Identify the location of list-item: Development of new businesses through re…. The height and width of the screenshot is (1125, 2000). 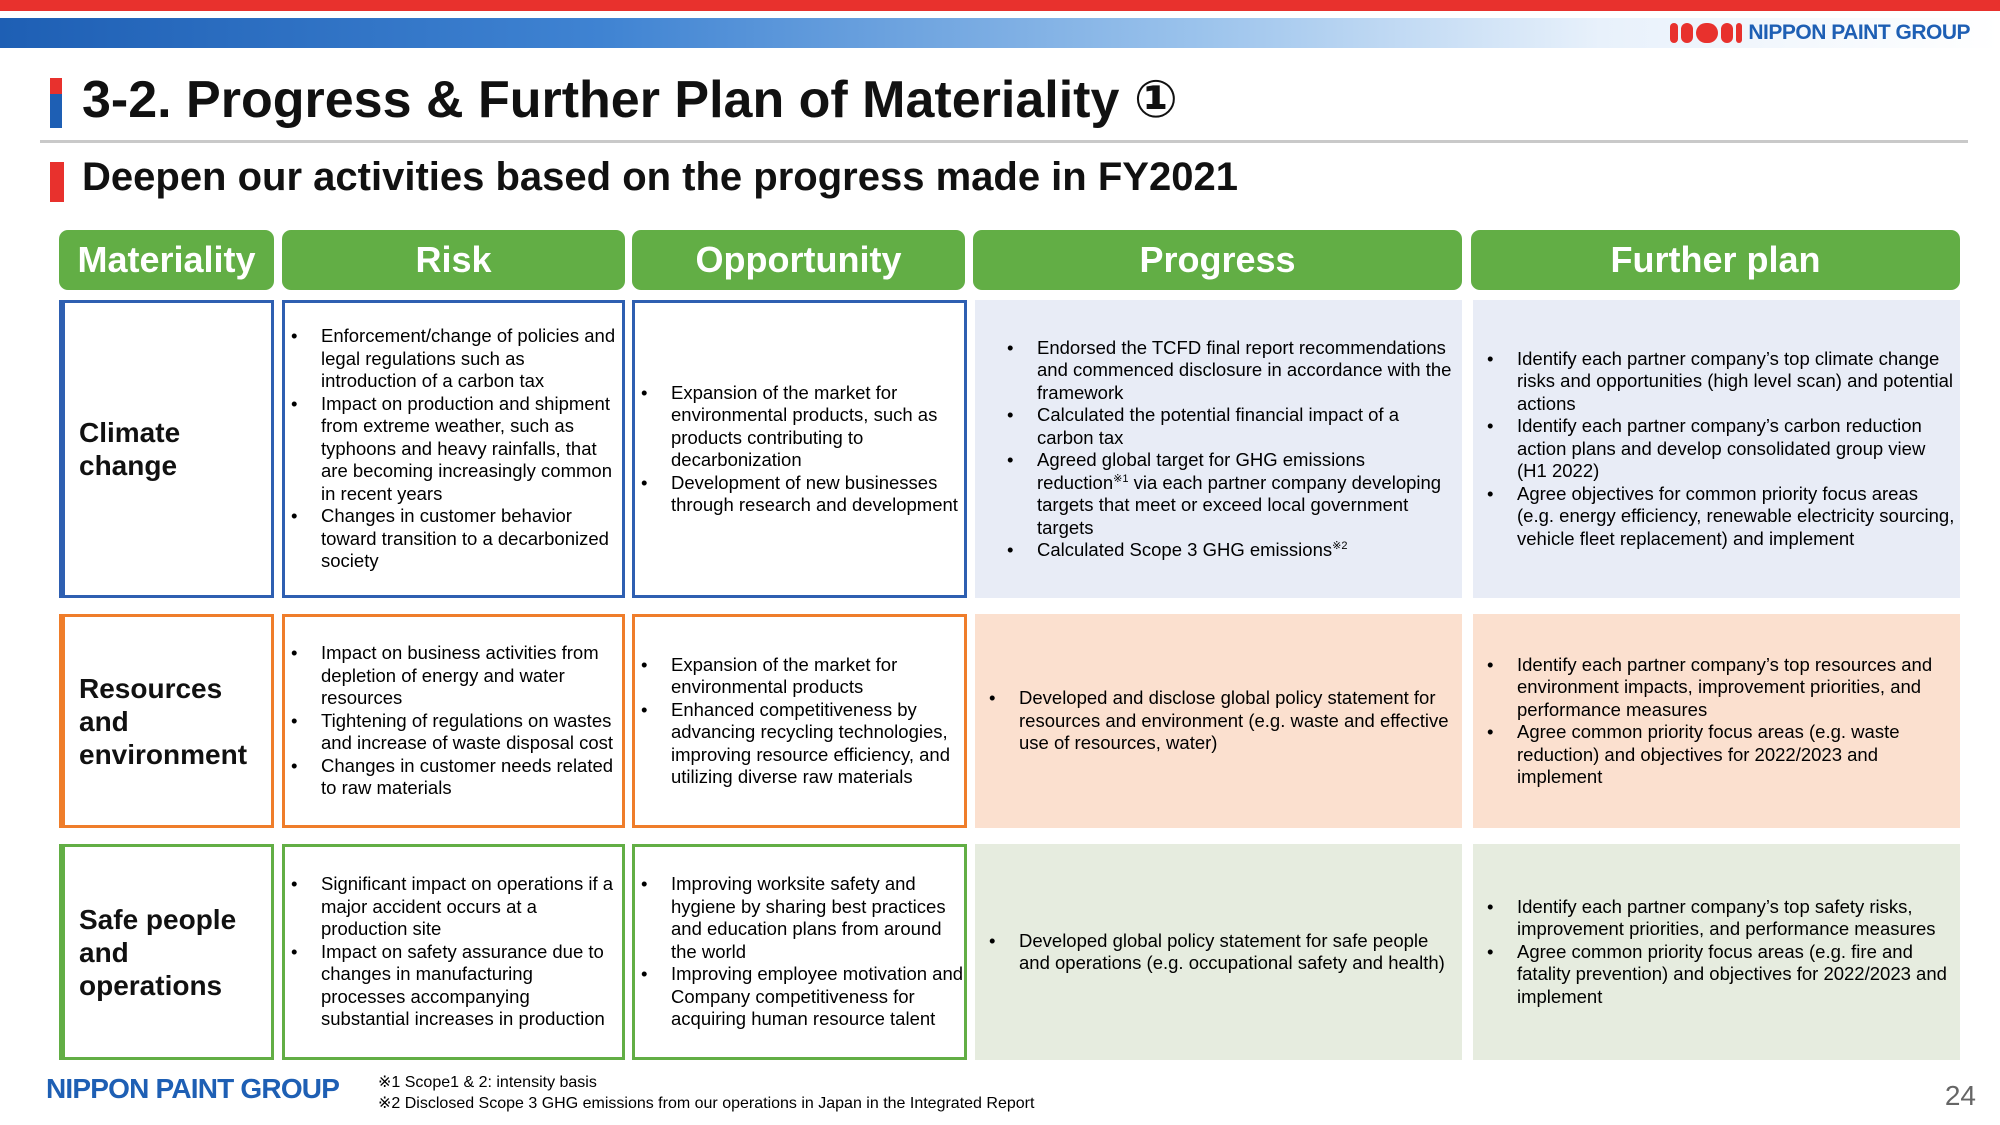
(802, 494).